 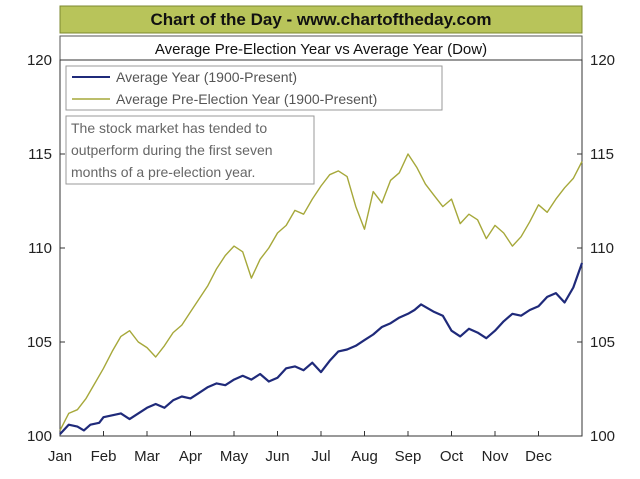 I want to click on y-tick-label-right: 105, so click(x=602, y=342).